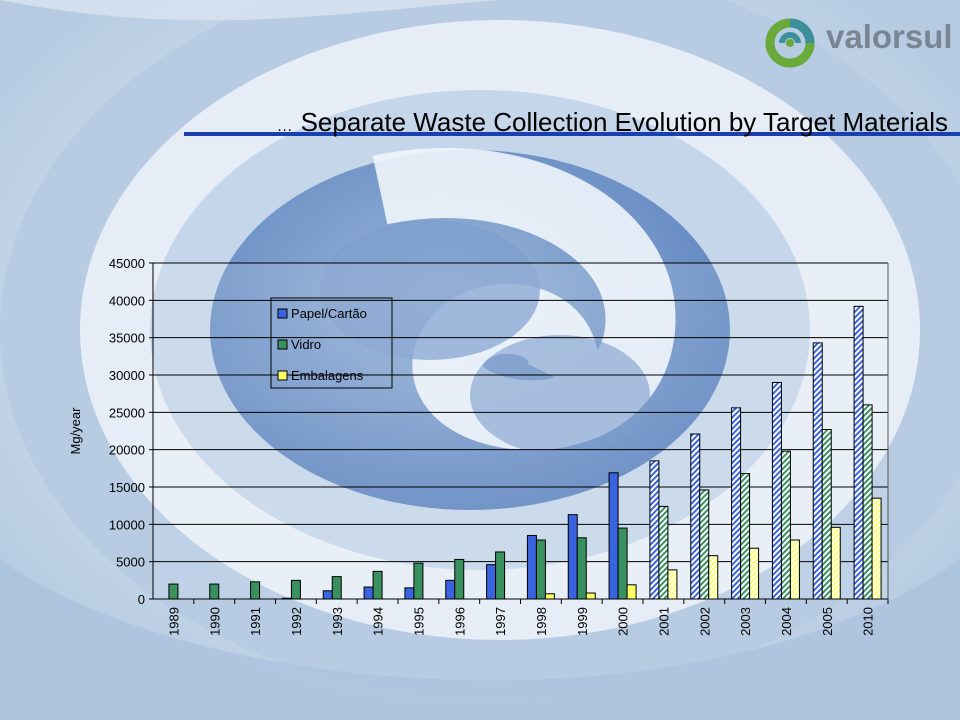 The height and width of the screenshot is (720, 960). Describe the element at coordinates (826, 514) in the screenshot. I see `bar-vidro-2005` at that location.